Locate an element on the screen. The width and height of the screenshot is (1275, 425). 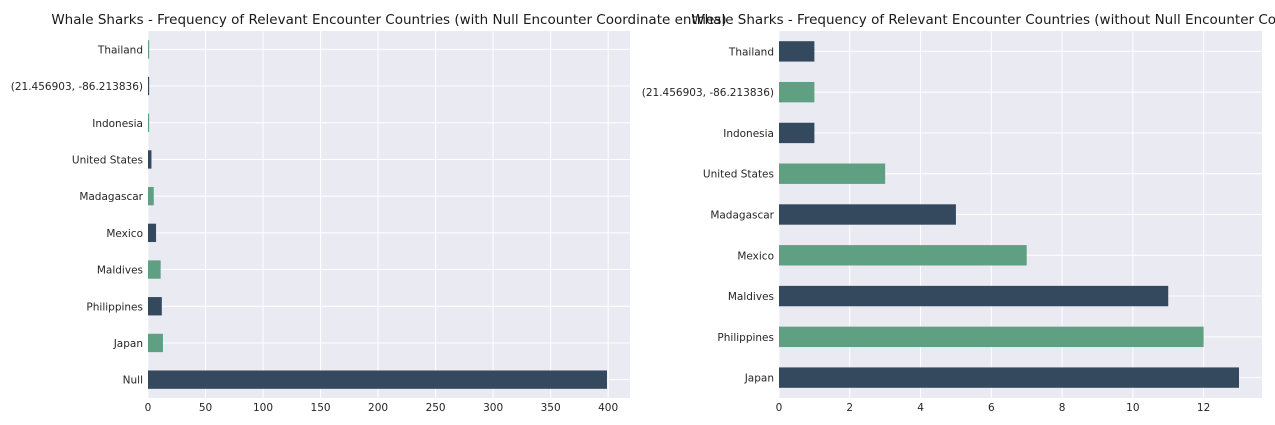
left-y-tick-label: United States is located at coordinates (107, 160).